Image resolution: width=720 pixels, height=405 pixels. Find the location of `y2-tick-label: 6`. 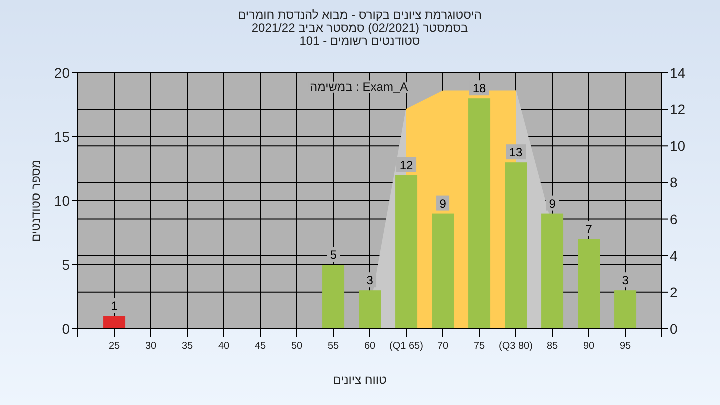

y2-tick-label: 6 is located at coordinates (674, 219).